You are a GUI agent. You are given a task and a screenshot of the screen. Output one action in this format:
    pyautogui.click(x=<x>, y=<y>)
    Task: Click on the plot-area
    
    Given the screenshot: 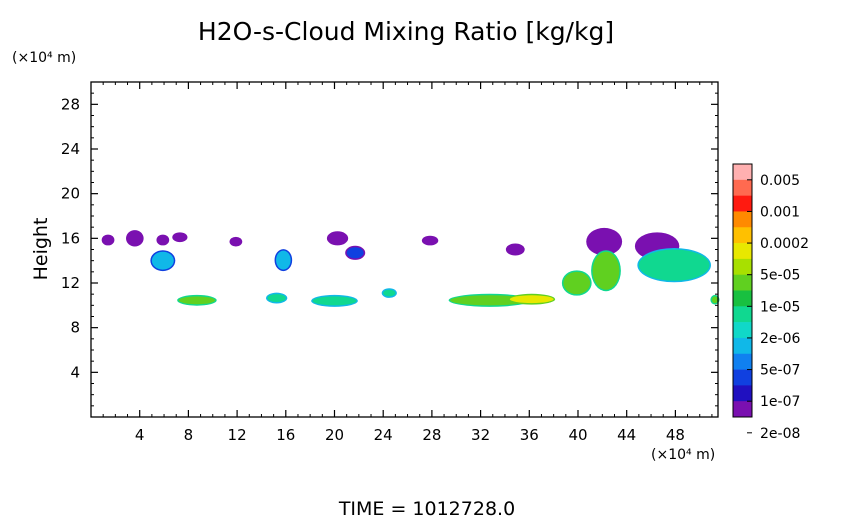 What is the action you would take?
    pyautogui.click(x=410, y=267)
    